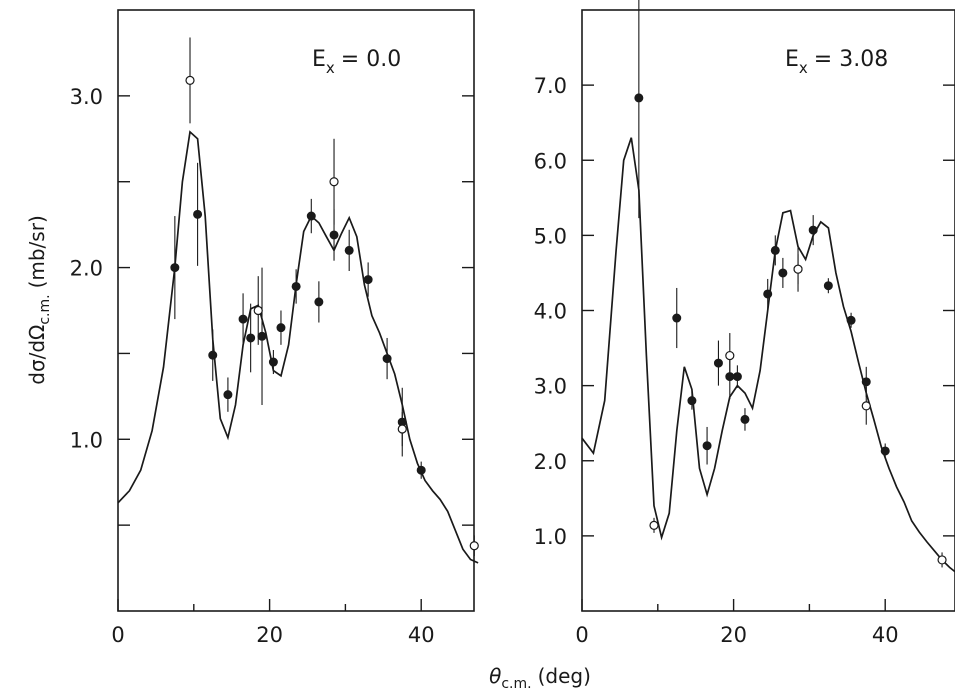  What do you see at coordinates (550, 312) in the screenshot?
I see `y-tick-label: 4.0` at bounding box center [550, 312].